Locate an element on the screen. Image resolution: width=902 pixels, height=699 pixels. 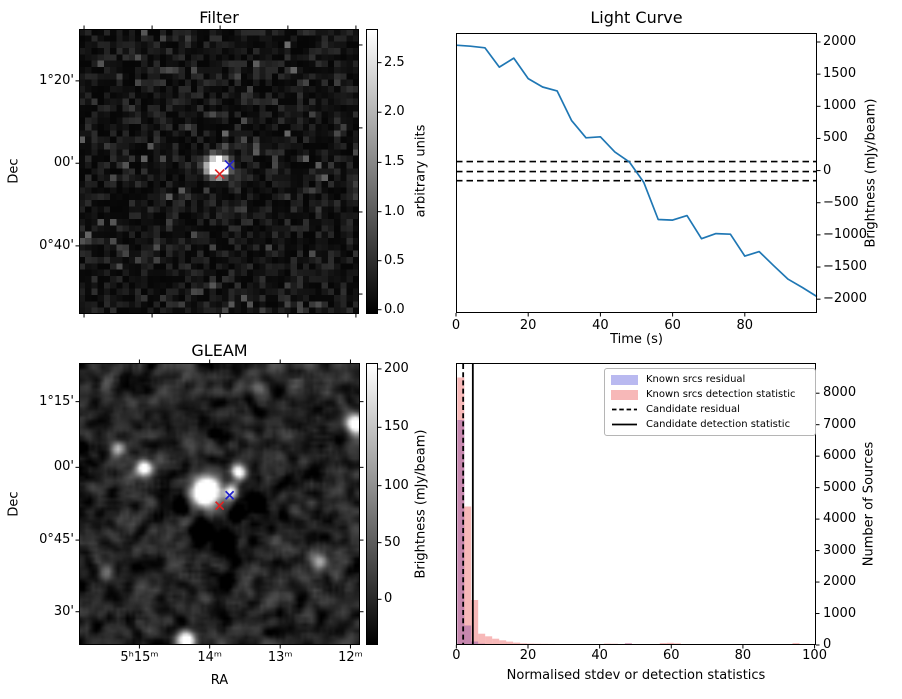
gleam-colorbar-tick-label: 150 is located at coordinates (396, 427).